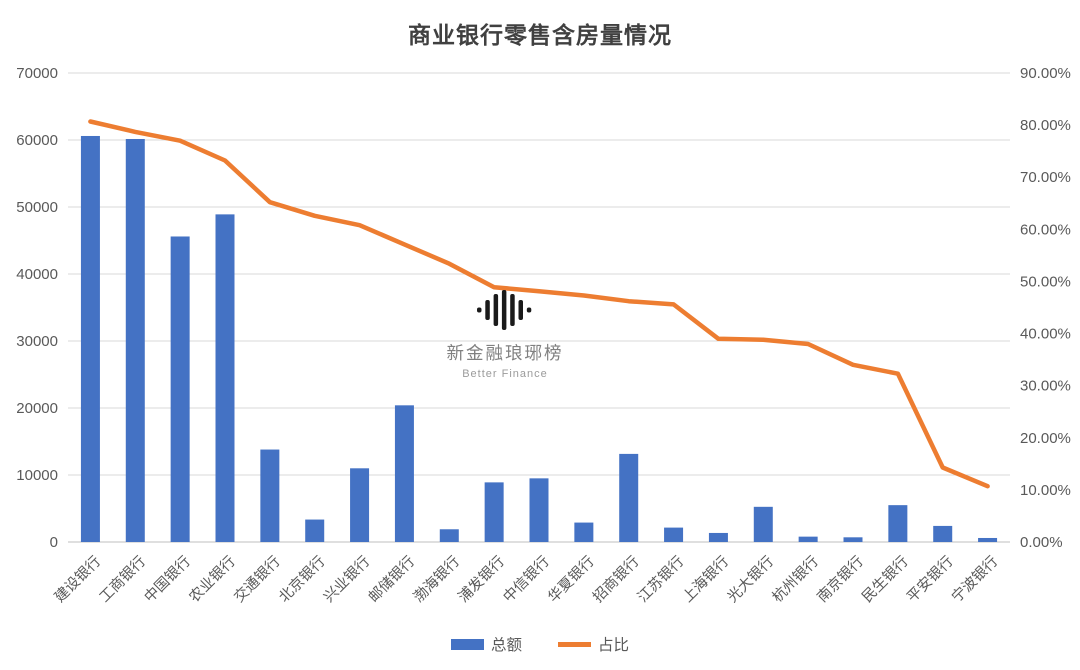  I want to click on x-axis-category-label: 浦发银行, so click(481, 579).